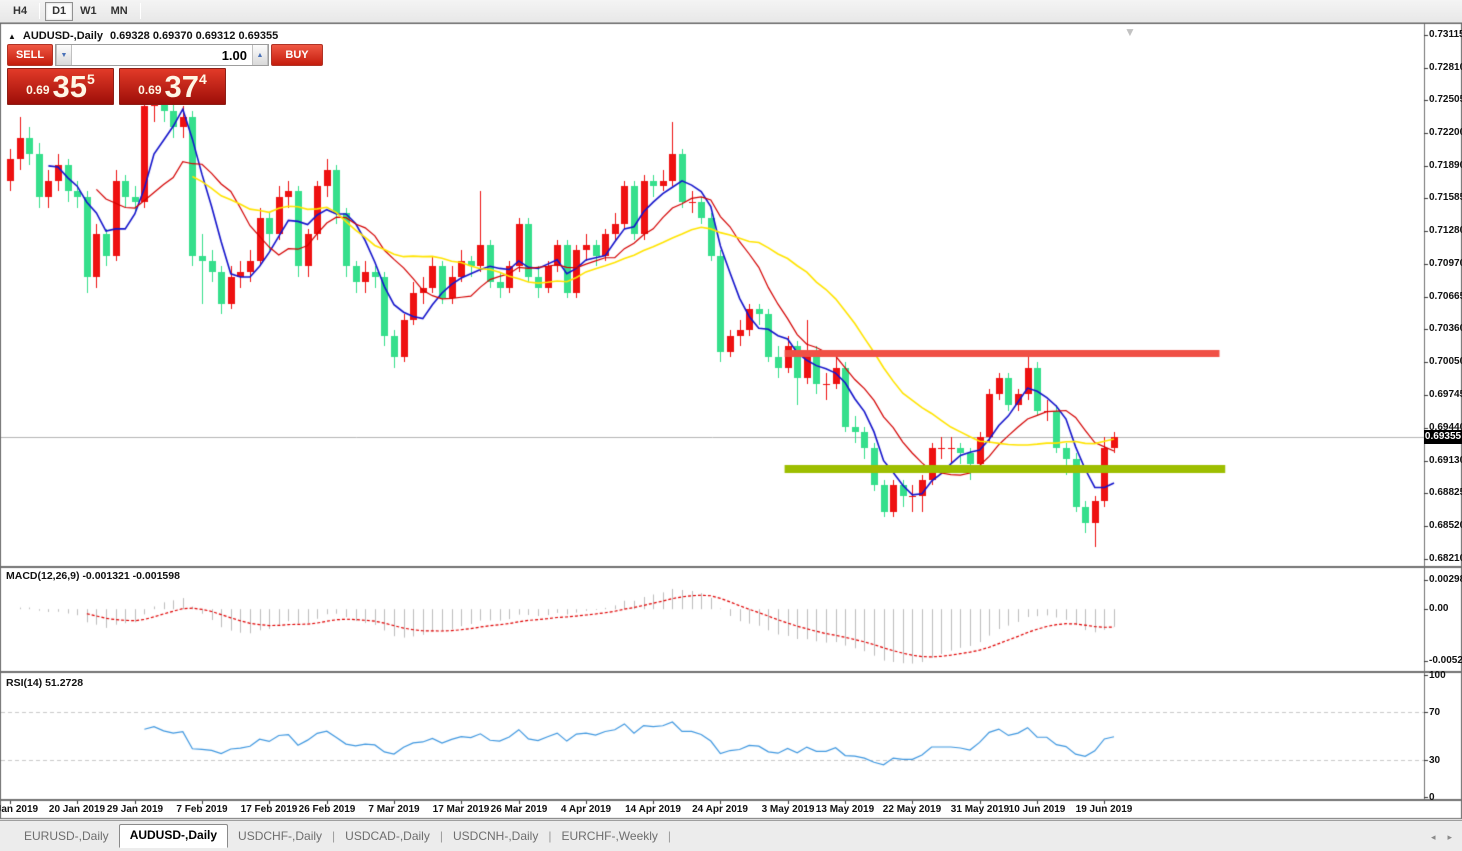  I want to click on date-label: 26 Mar 2019, so click(519, 809).